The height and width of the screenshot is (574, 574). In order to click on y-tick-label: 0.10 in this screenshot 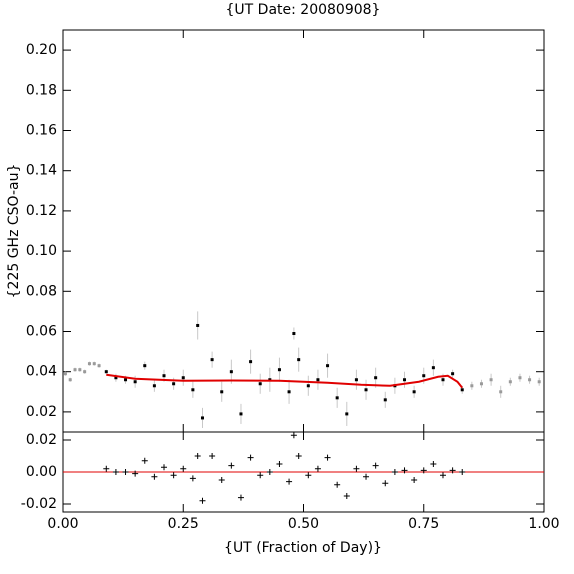, I will do `click(41, 251)`.